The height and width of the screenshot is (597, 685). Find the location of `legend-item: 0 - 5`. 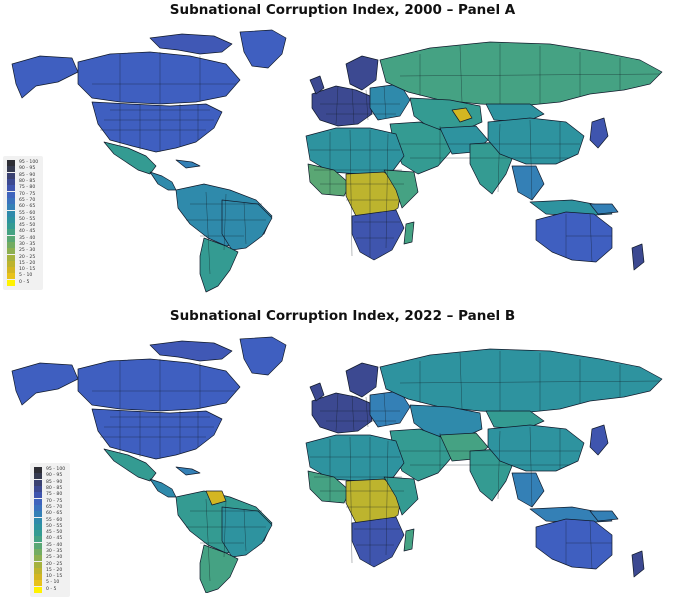

legend-item: 0 - 5 is located at coordinates (22, 282).